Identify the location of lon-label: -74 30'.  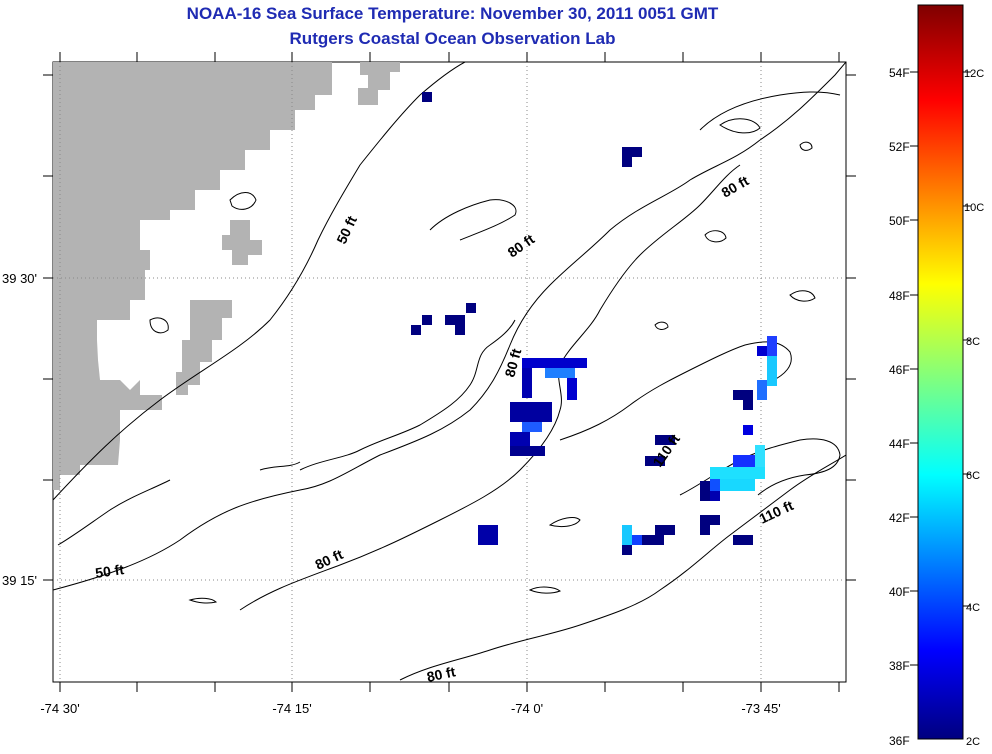
(59, 708).